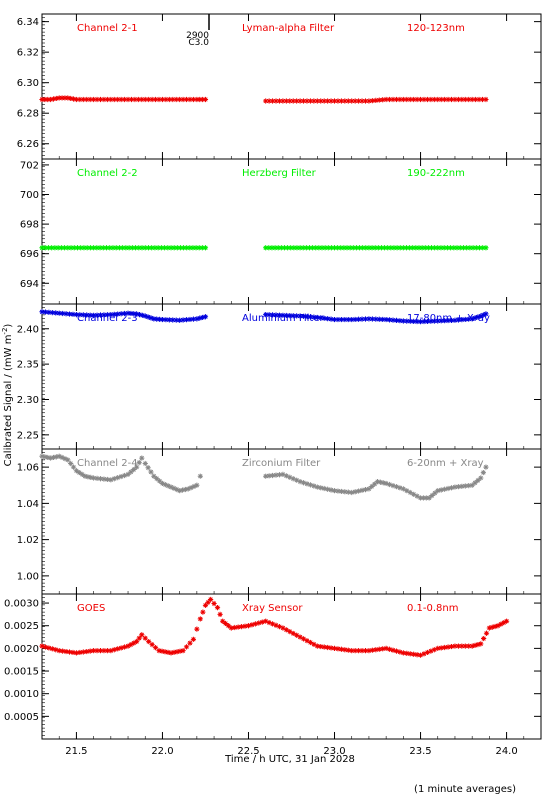 The image size is (550, 800). I want to click on y-tick-label: 0.0020, so click(21, 649).